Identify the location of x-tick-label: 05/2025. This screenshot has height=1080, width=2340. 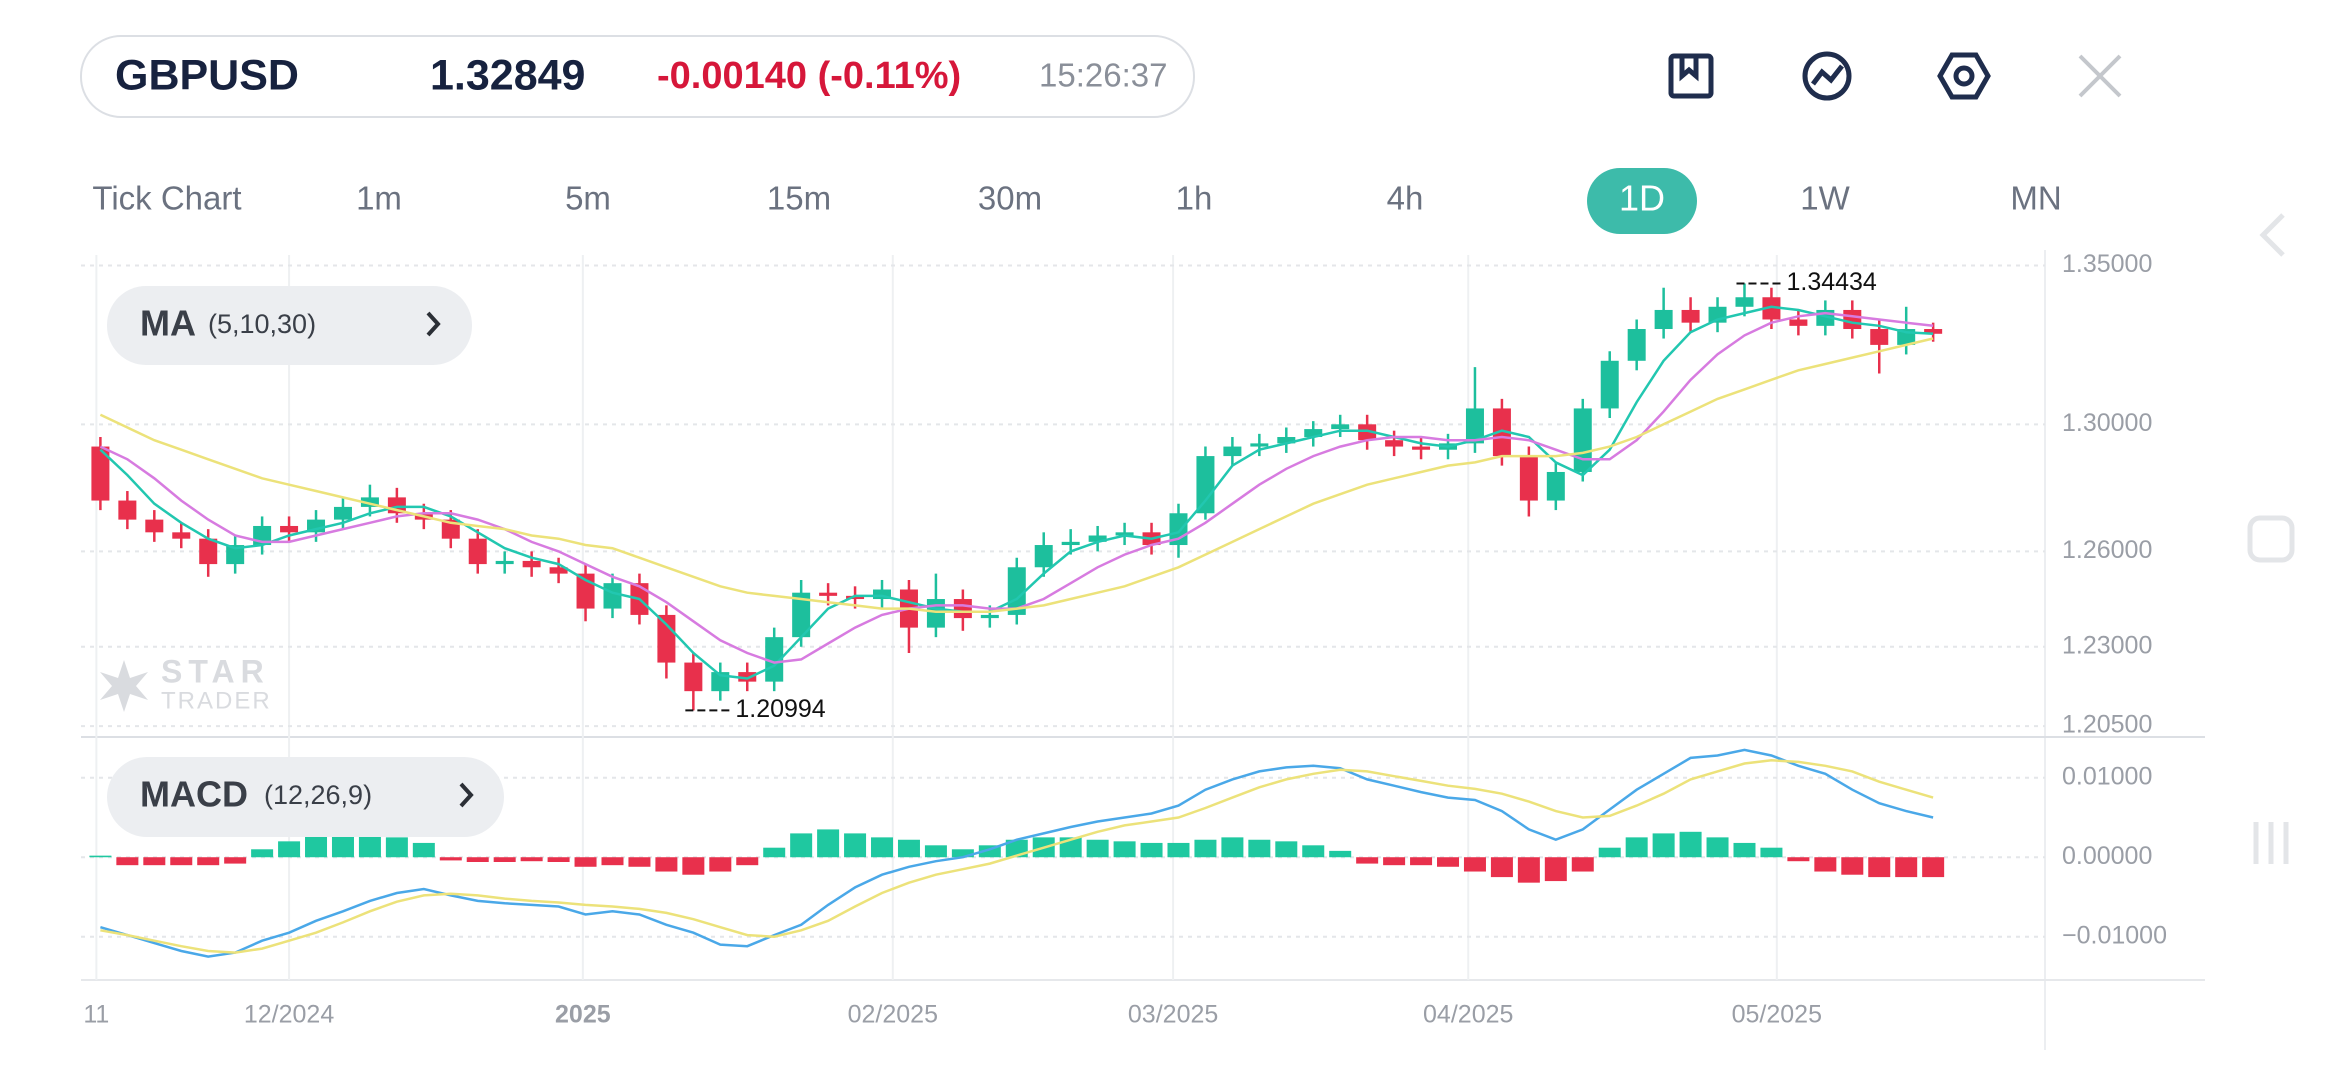
(1777, 1015).